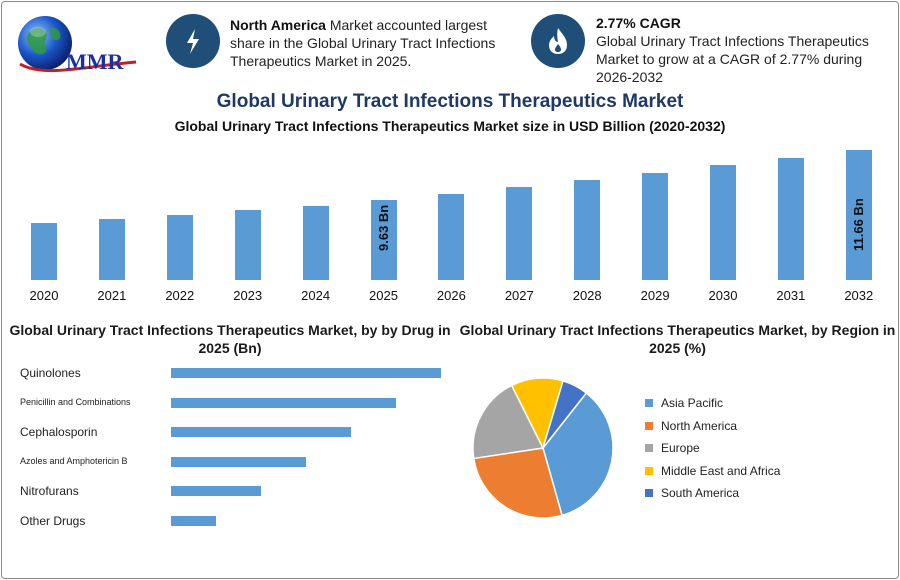 This screenshot has width=900, height=580. I want to click on bar-2027, so click(519, 233).